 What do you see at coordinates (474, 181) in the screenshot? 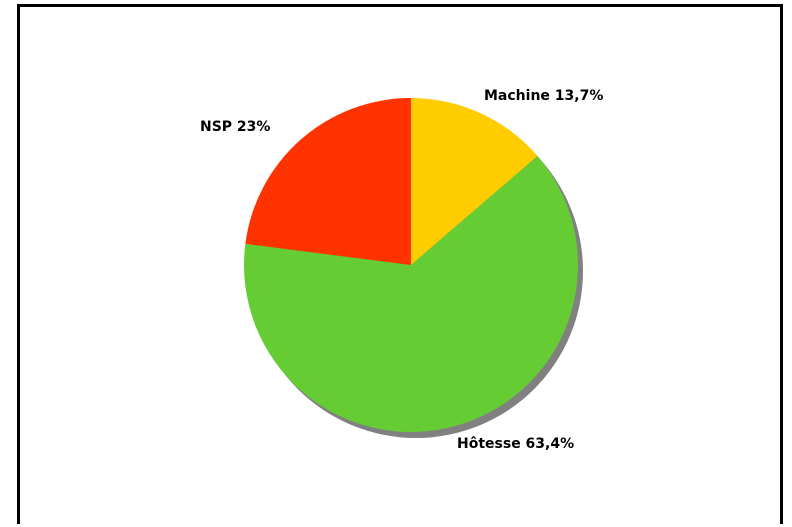
I see `pie-slice-machine` at bounding box center [474, 181].